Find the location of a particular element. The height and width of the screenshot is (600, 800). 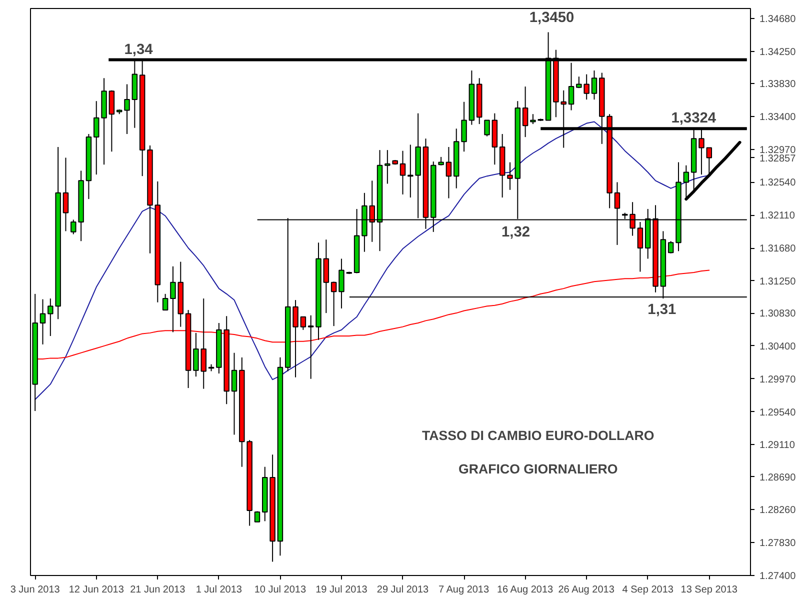

y-tick-label: 1.33830 is located at coordinates (778, 84).